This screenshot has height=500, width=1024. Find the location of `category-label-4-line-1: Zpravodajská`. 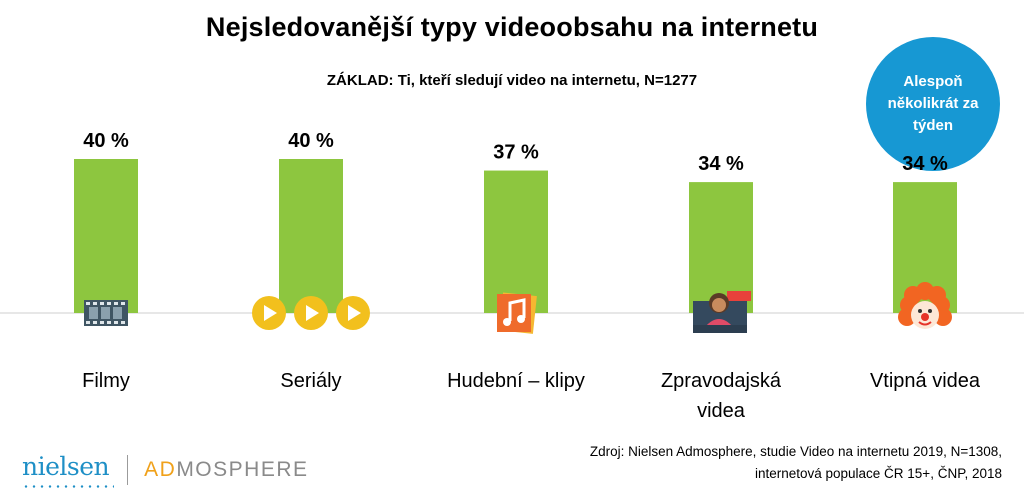

category-label-4-line-1: Zpravodajská is located at coordinates (721, 381).